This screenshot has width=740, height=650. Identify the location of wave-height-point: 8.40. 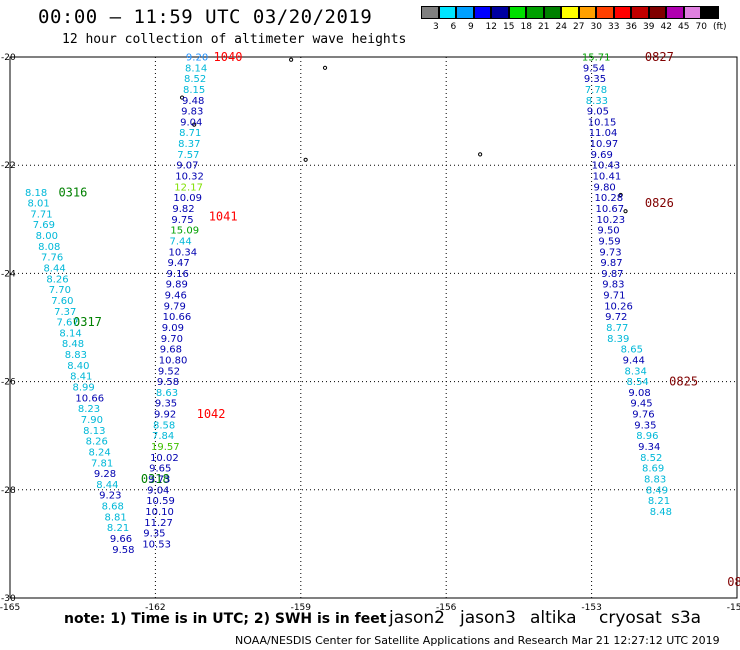
(78, 366).